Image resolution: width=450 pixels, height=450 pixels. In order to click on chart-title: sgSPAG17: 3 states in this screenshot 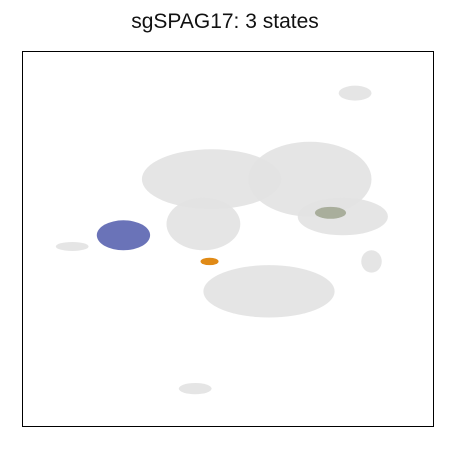, I will do `click(225, 21)`.